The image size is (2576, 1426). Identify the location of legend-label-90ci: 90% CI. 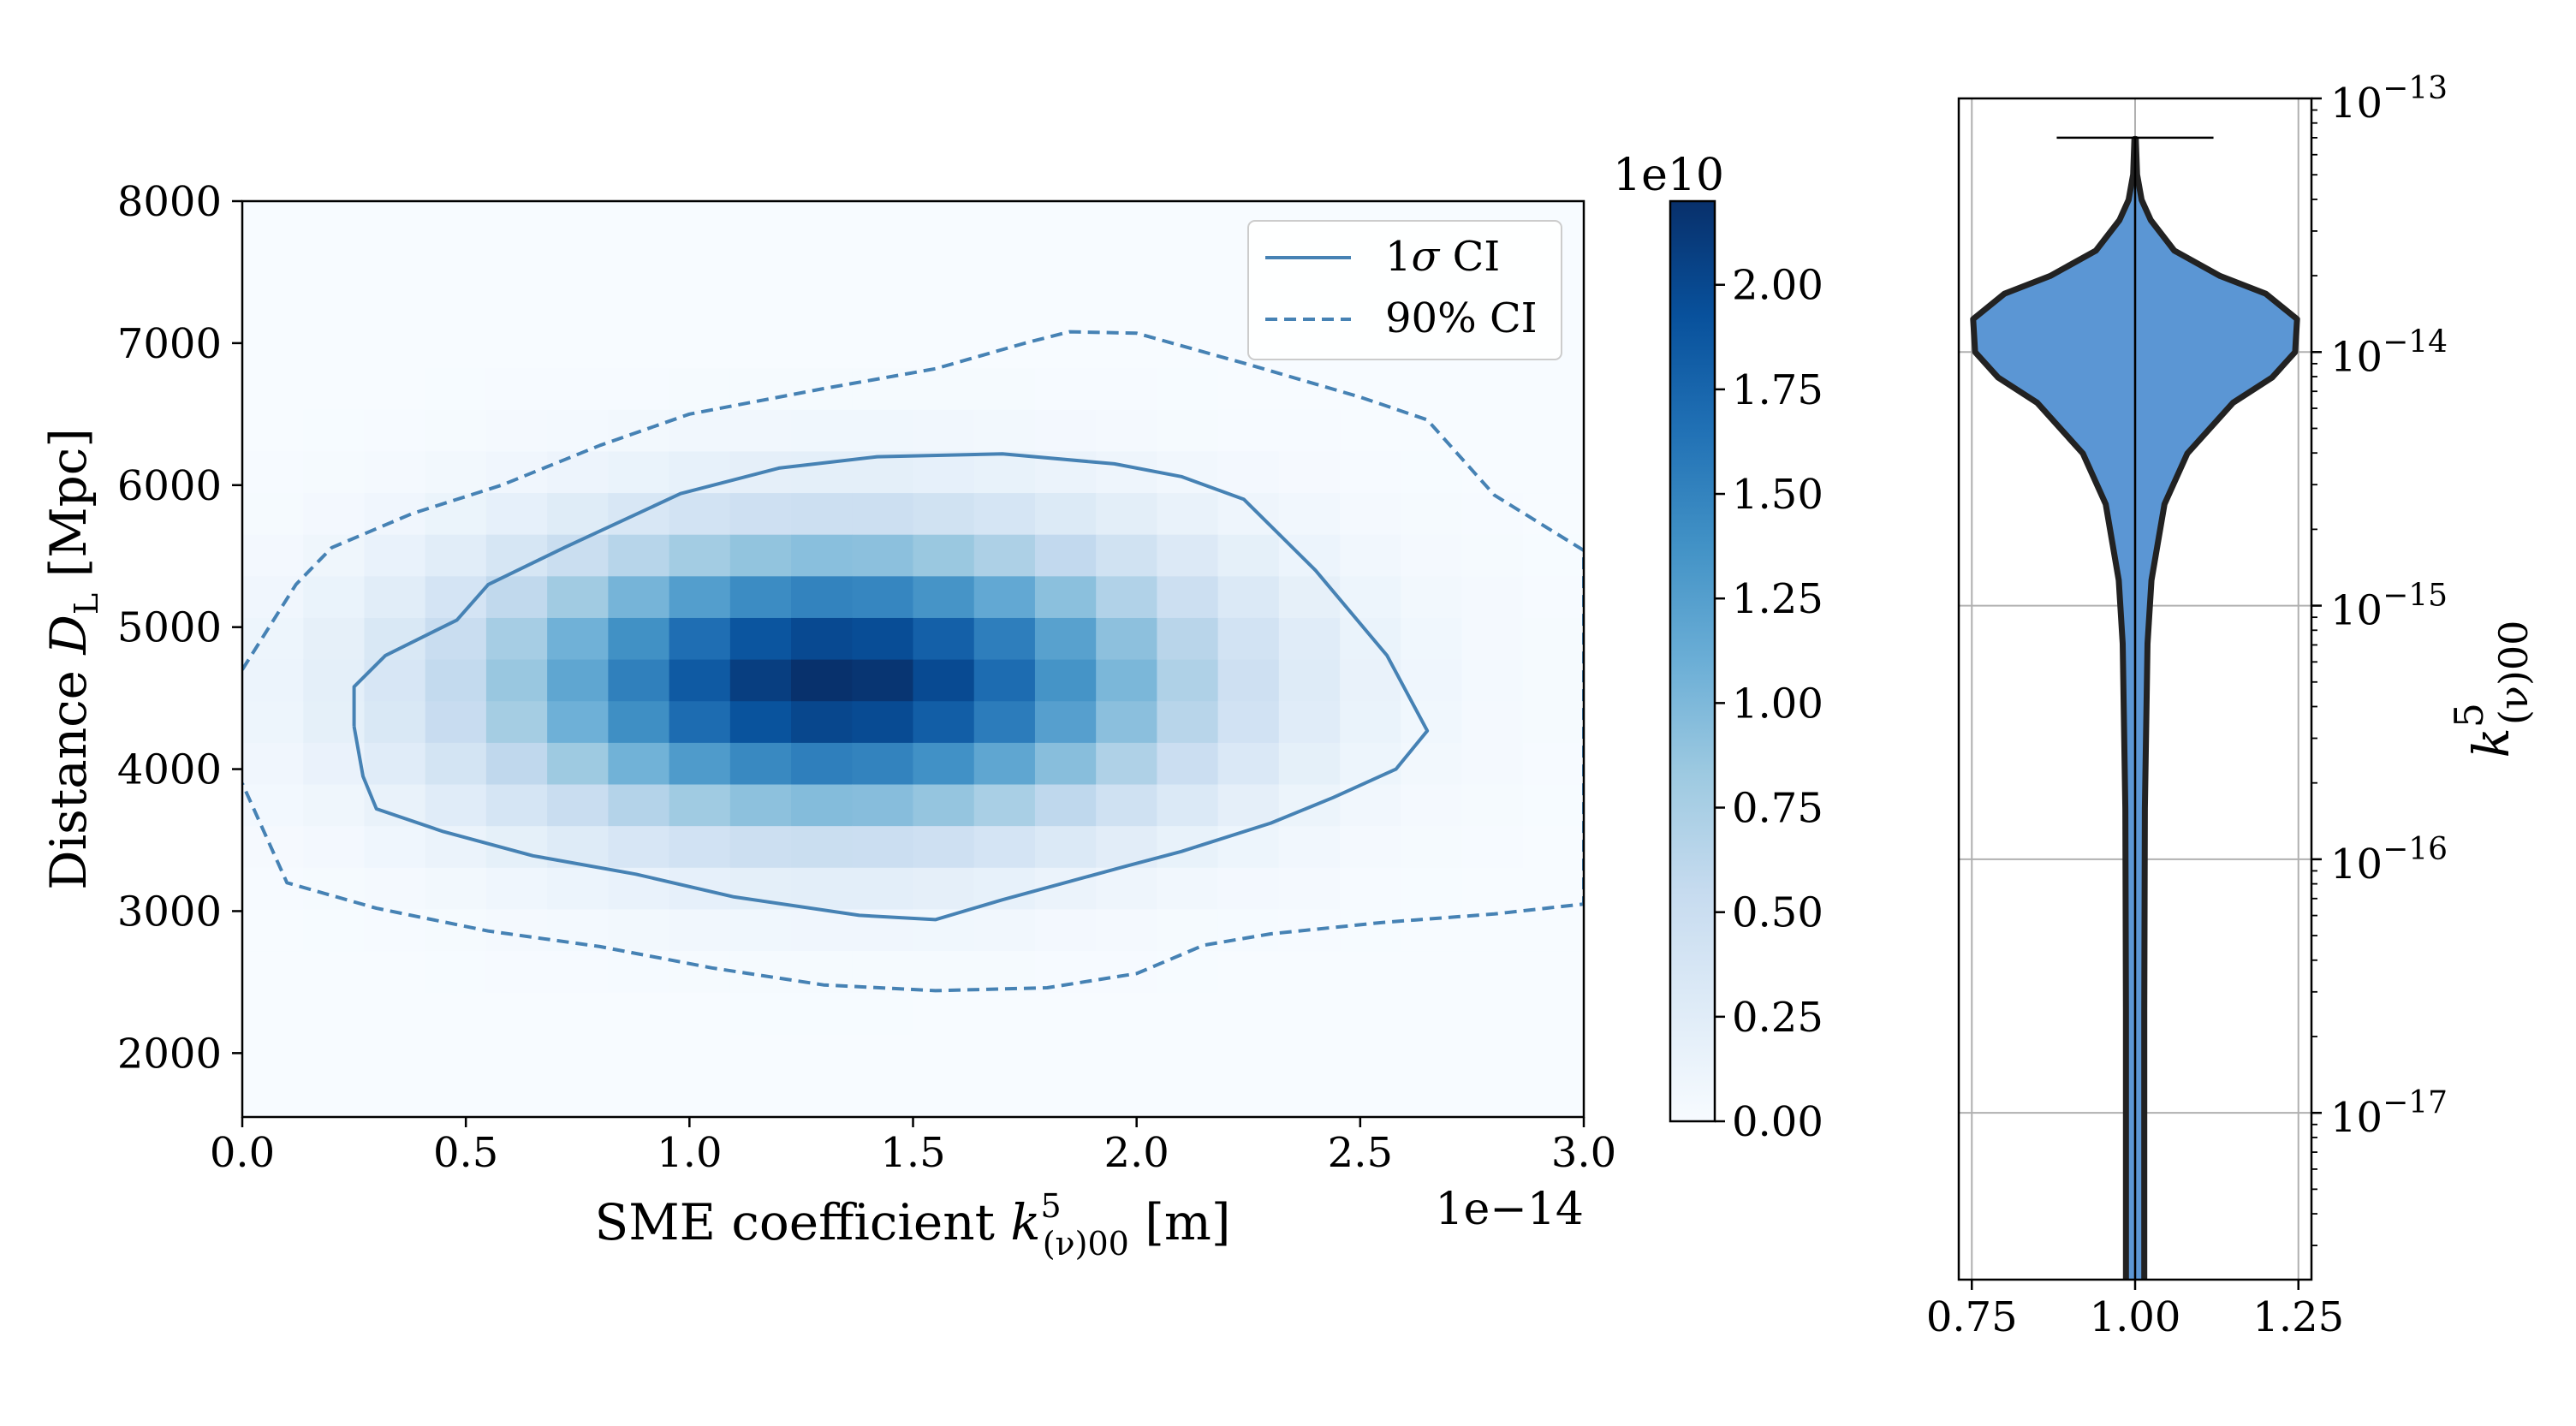
(1461, 318).